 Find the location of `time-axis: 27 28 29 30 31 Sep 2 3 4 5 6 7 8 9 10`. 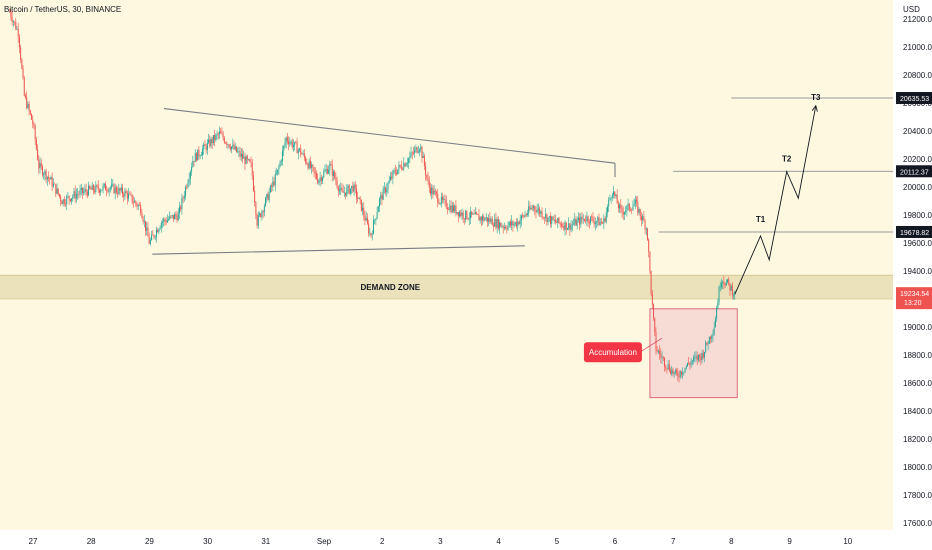

time-axis: 27 28 29 30 31 Sep 2 3 4 5 6 7 8 9 10 is located at coordinates (441, 541).